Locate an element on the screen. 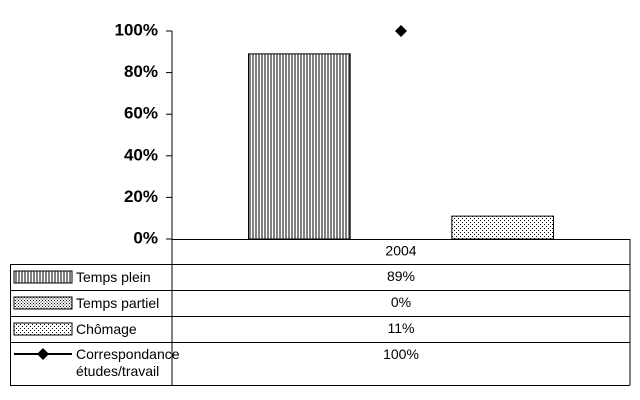  marker is located at coordinates (401, 31).